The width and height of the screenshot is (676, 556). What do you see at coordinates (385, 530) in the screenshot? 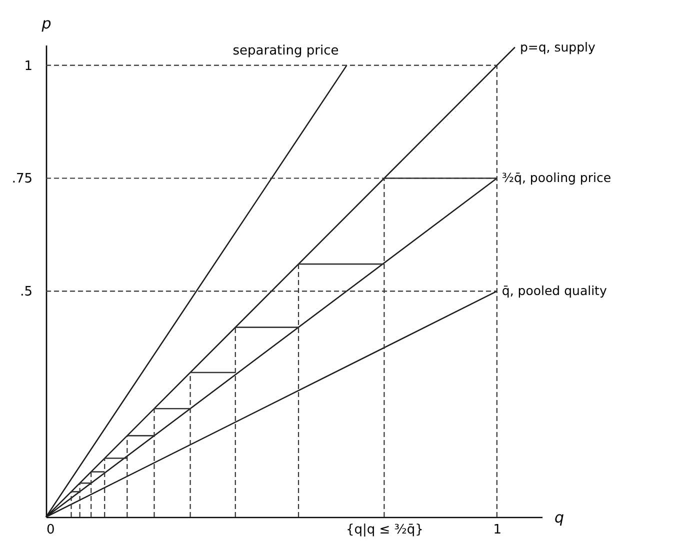
I see `x-tick-label: {q|q ≤ ³⁄₂q̄}` at bounding box center [385, 530].